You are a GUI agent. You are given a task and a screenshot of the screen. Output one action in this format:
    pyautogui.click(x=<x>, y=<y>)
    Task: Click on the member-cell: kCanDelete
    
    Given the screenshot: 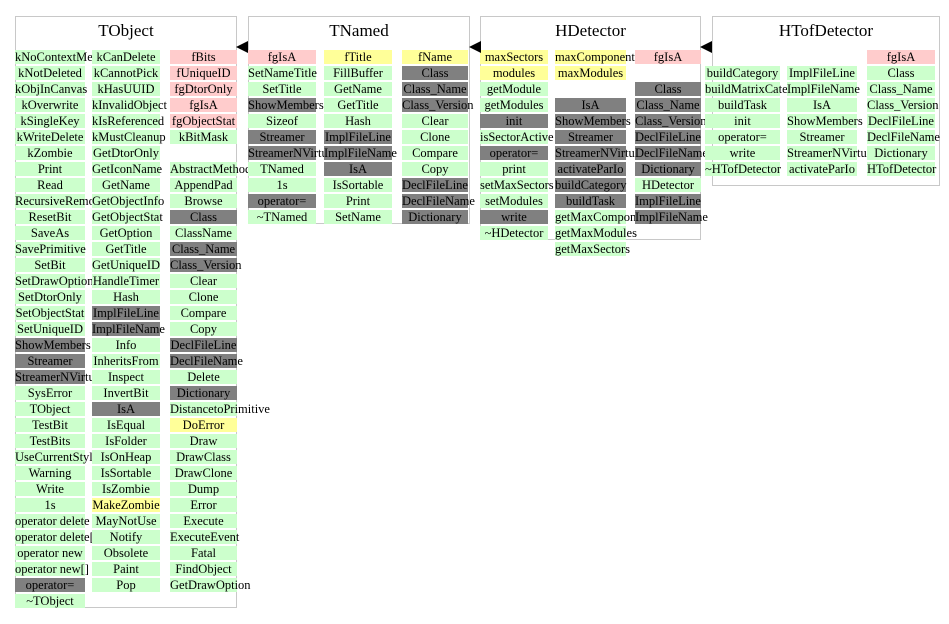 What is the action you would take?
    pyautogui.click(x=126, y=57)
    